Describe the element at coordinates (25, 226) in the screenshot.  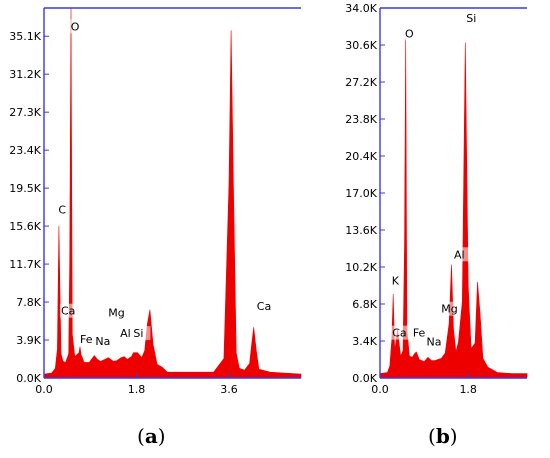
I see `y-tick-label: 15.6K` at that location.